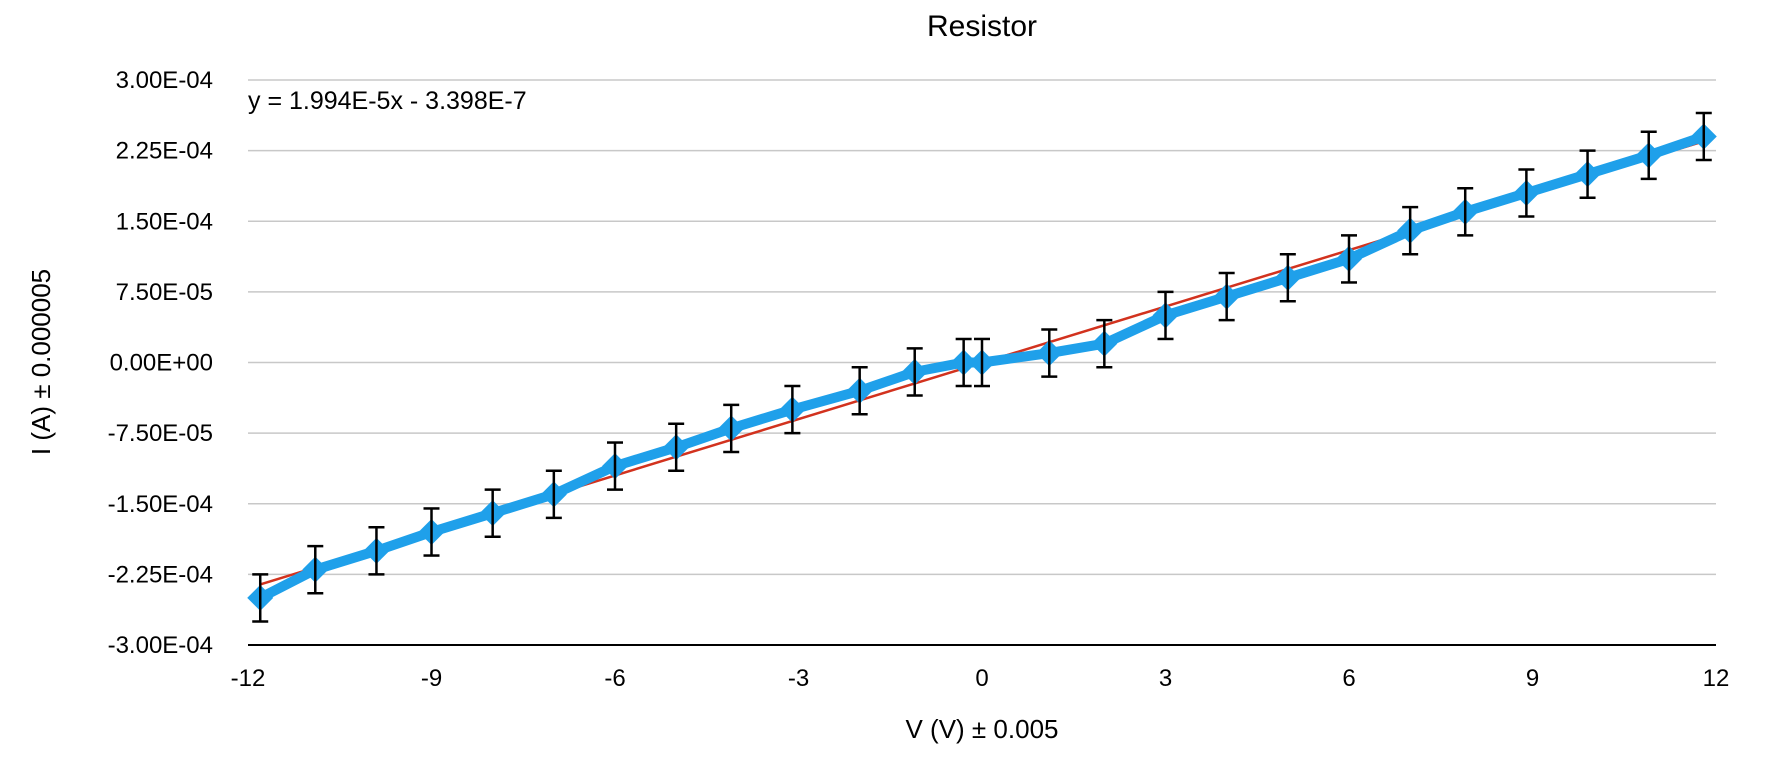  Describe the element at coordinates (431, 678) in the screenshot. I see `x-tick-label: -9` at that location.